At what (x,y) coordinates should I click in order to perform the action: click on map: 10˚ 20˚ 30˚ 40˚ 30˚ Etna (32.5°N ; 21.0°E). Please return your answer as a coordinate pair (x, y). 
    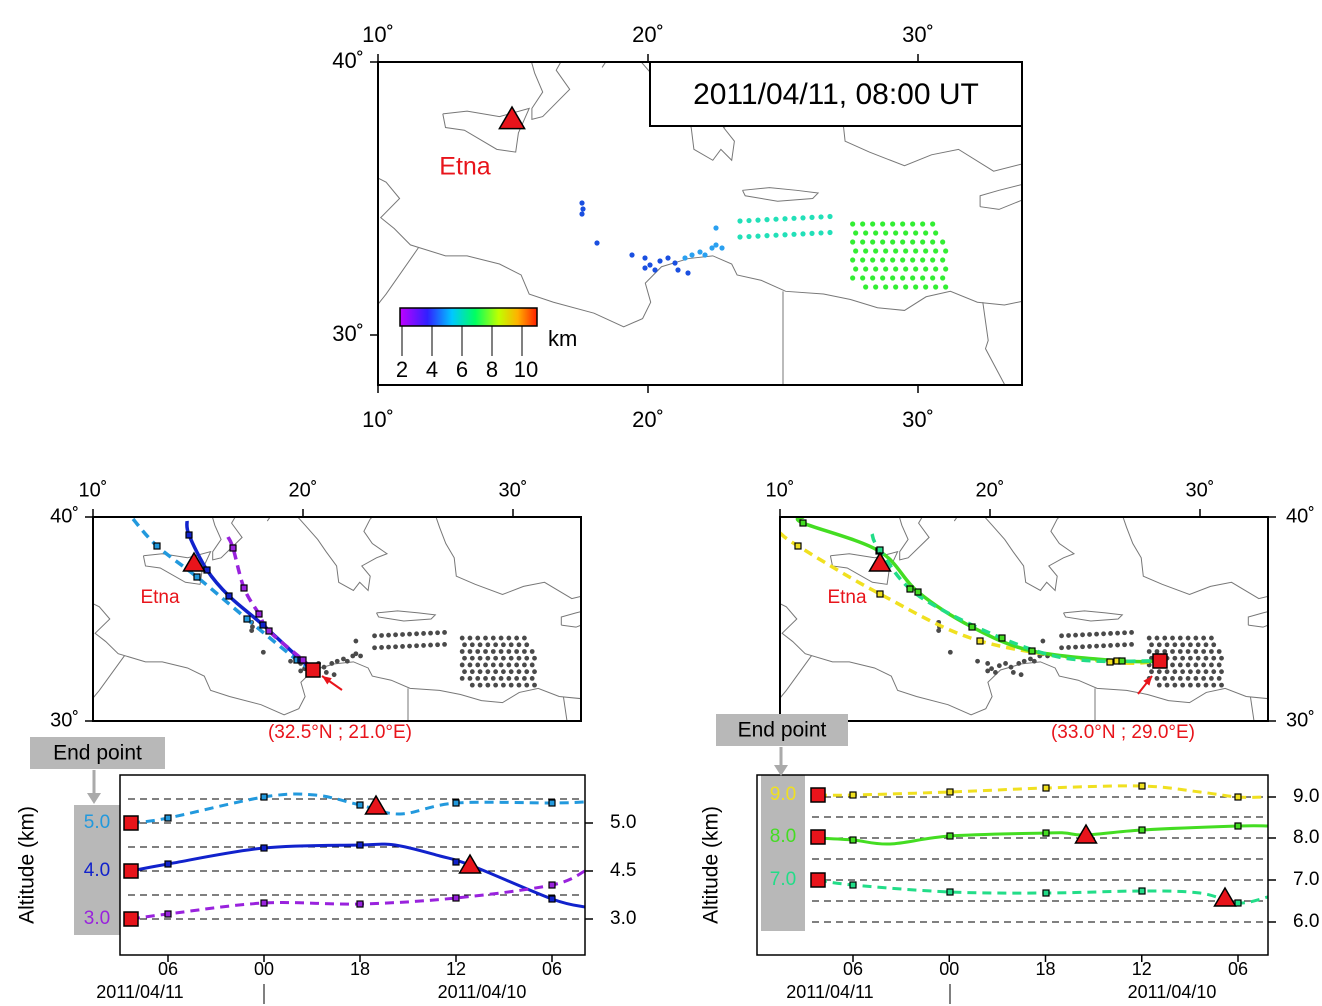
    Looking at the image, I should click on (316, 611).